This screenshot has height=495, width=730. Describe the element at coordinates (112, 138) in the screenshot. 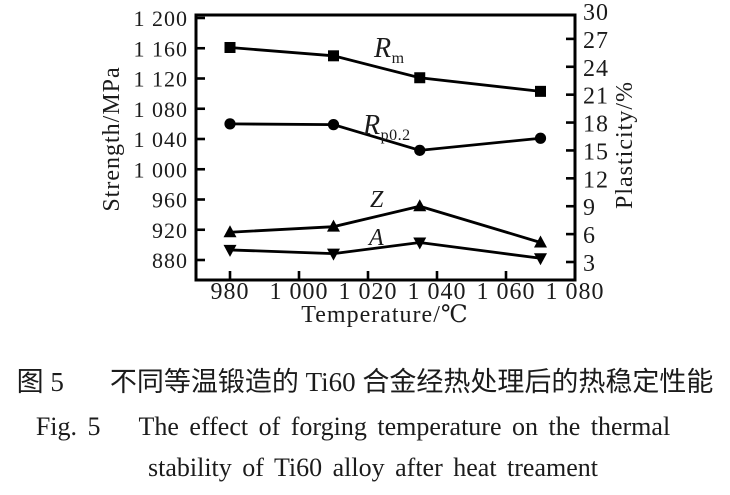

I see `left-axis-title: Strength/MPa` at that location.